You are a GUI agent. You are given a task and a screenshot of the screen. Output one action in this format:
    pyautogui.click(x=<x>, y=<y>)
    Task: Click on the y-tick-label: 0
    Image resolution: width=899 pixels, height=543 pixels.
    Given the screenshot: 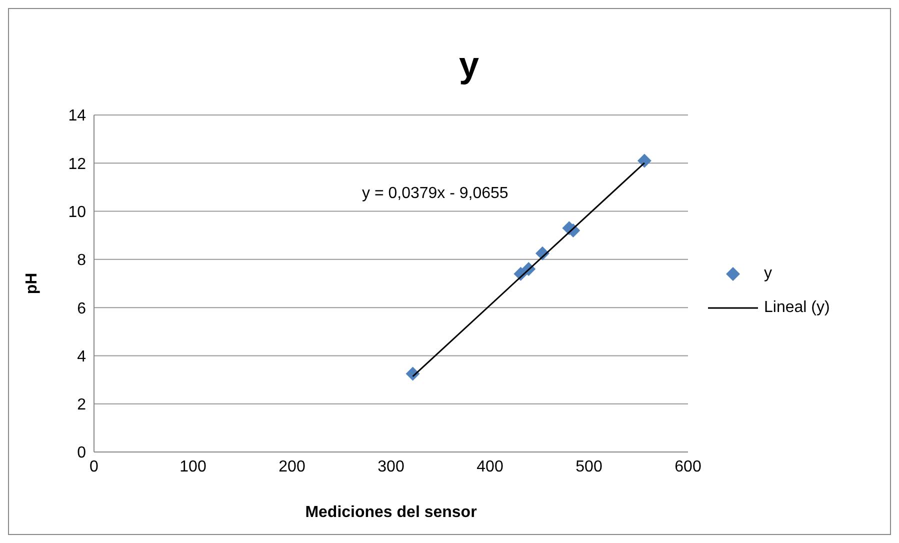 What is the action you would take?
    pyautogui.click(x=81, y=453)
    